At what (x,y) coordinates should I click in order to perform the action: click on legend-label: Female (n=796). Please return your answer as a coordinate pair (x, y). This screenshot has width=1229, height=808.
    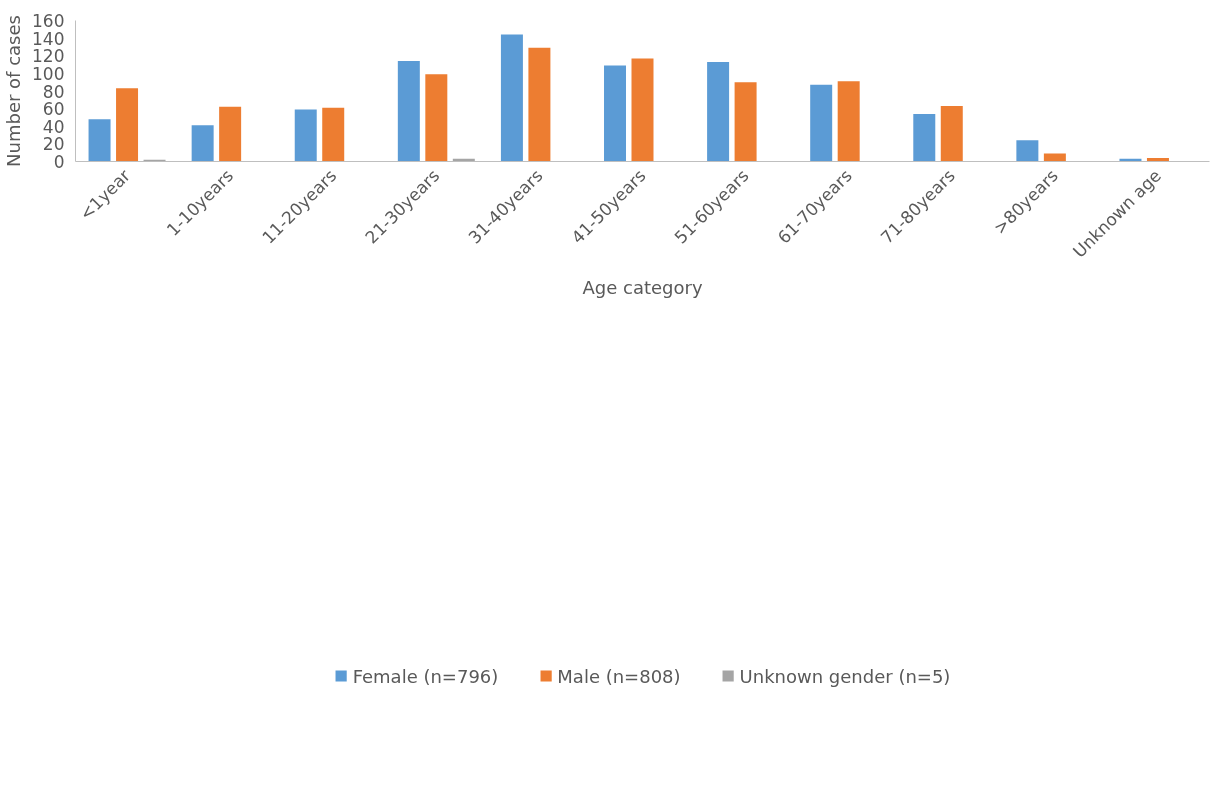
    Looking at the image, I should click on (425, 676).